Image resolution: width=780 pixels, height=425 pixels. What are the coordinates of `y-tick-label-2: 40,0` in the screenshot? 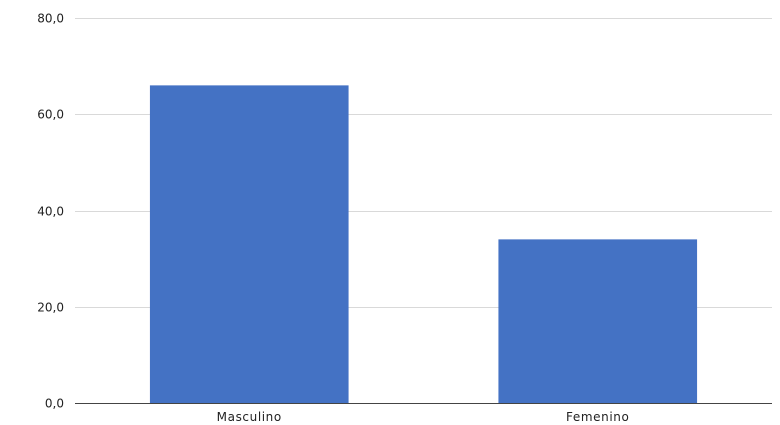 It's located at (50, 212).